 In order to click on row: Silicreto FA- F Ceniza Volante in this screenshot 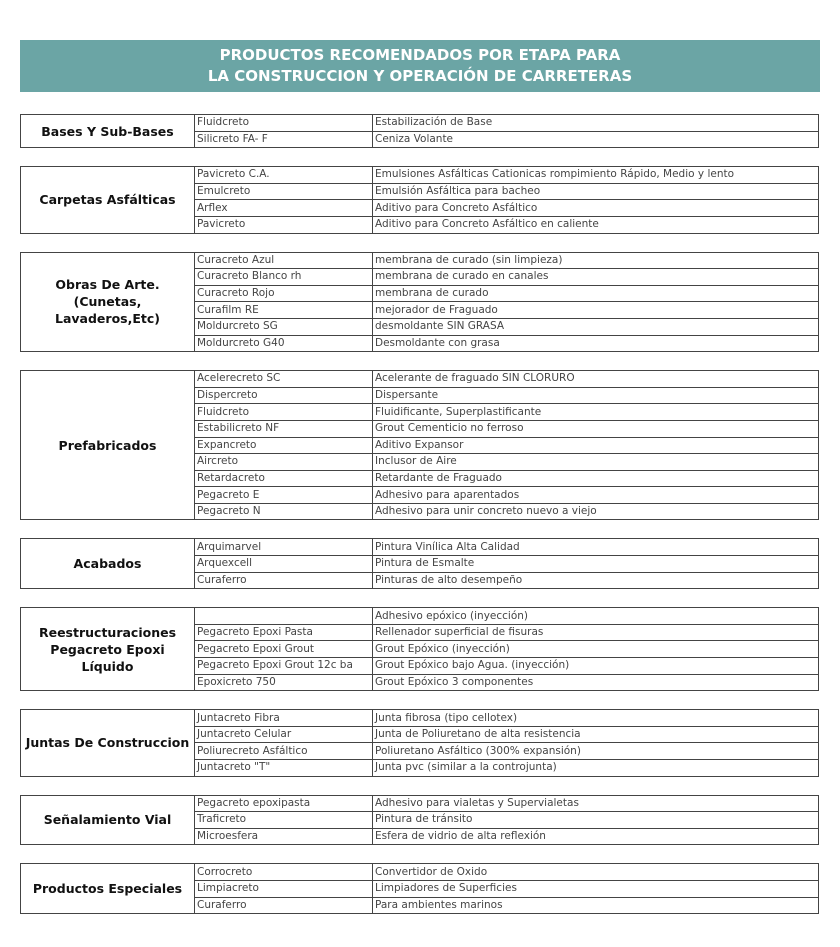, I will do `click(420, 139)`.